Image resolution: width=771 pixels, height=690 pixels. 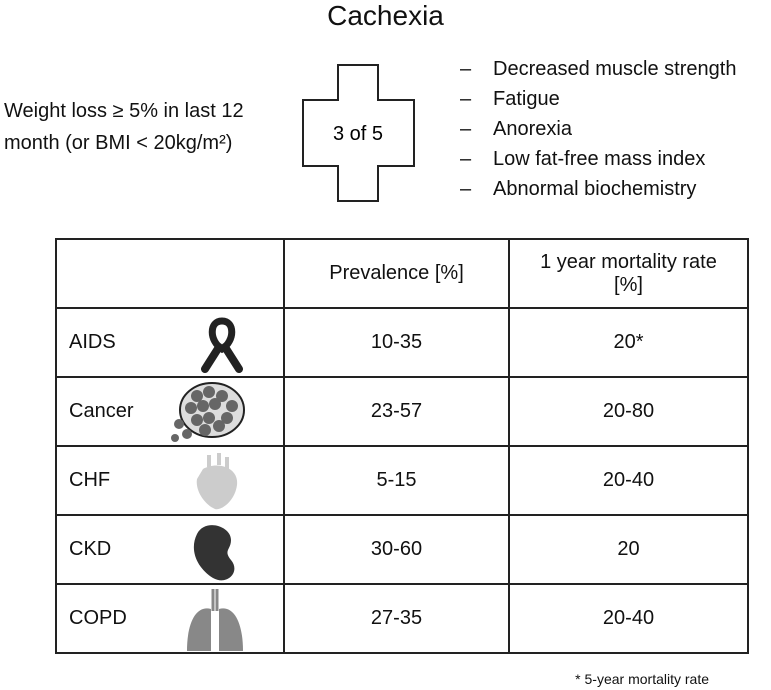 I want to click on header-cell: Prevalence [%], so click(x=396, y=273).